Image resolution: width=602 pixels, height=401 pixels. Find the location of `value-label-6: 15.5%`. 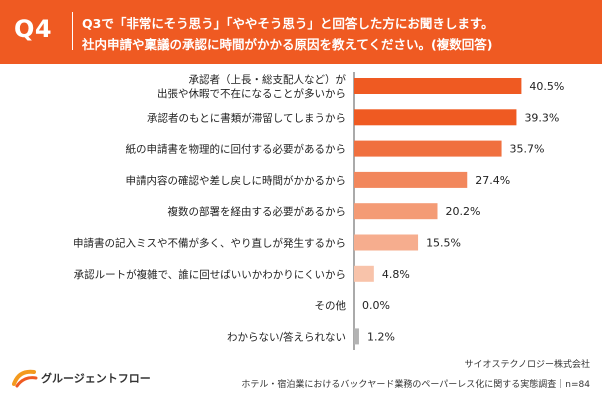

value-label-6: 15.5% is located at coordinates (443, 243).